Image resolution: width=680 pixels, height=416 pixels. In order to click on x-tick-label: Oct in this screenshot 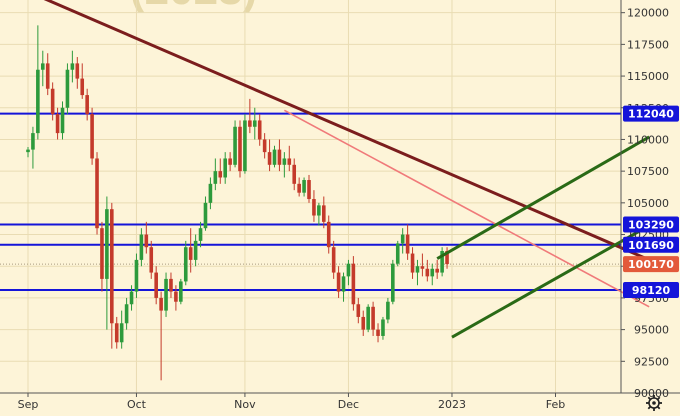, I will do `click(137, 404)`.